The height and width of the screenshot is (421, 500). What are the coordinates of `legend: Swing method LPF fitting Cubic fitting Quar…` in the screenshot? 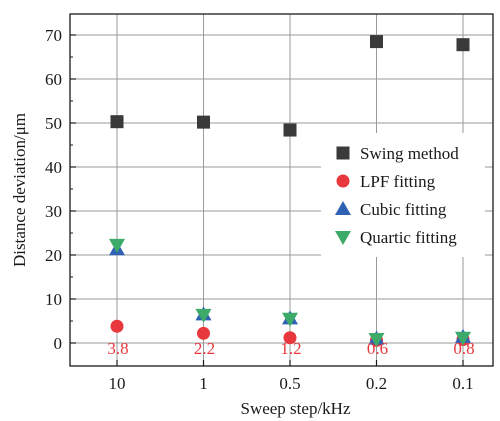 It's located at (403, 195).